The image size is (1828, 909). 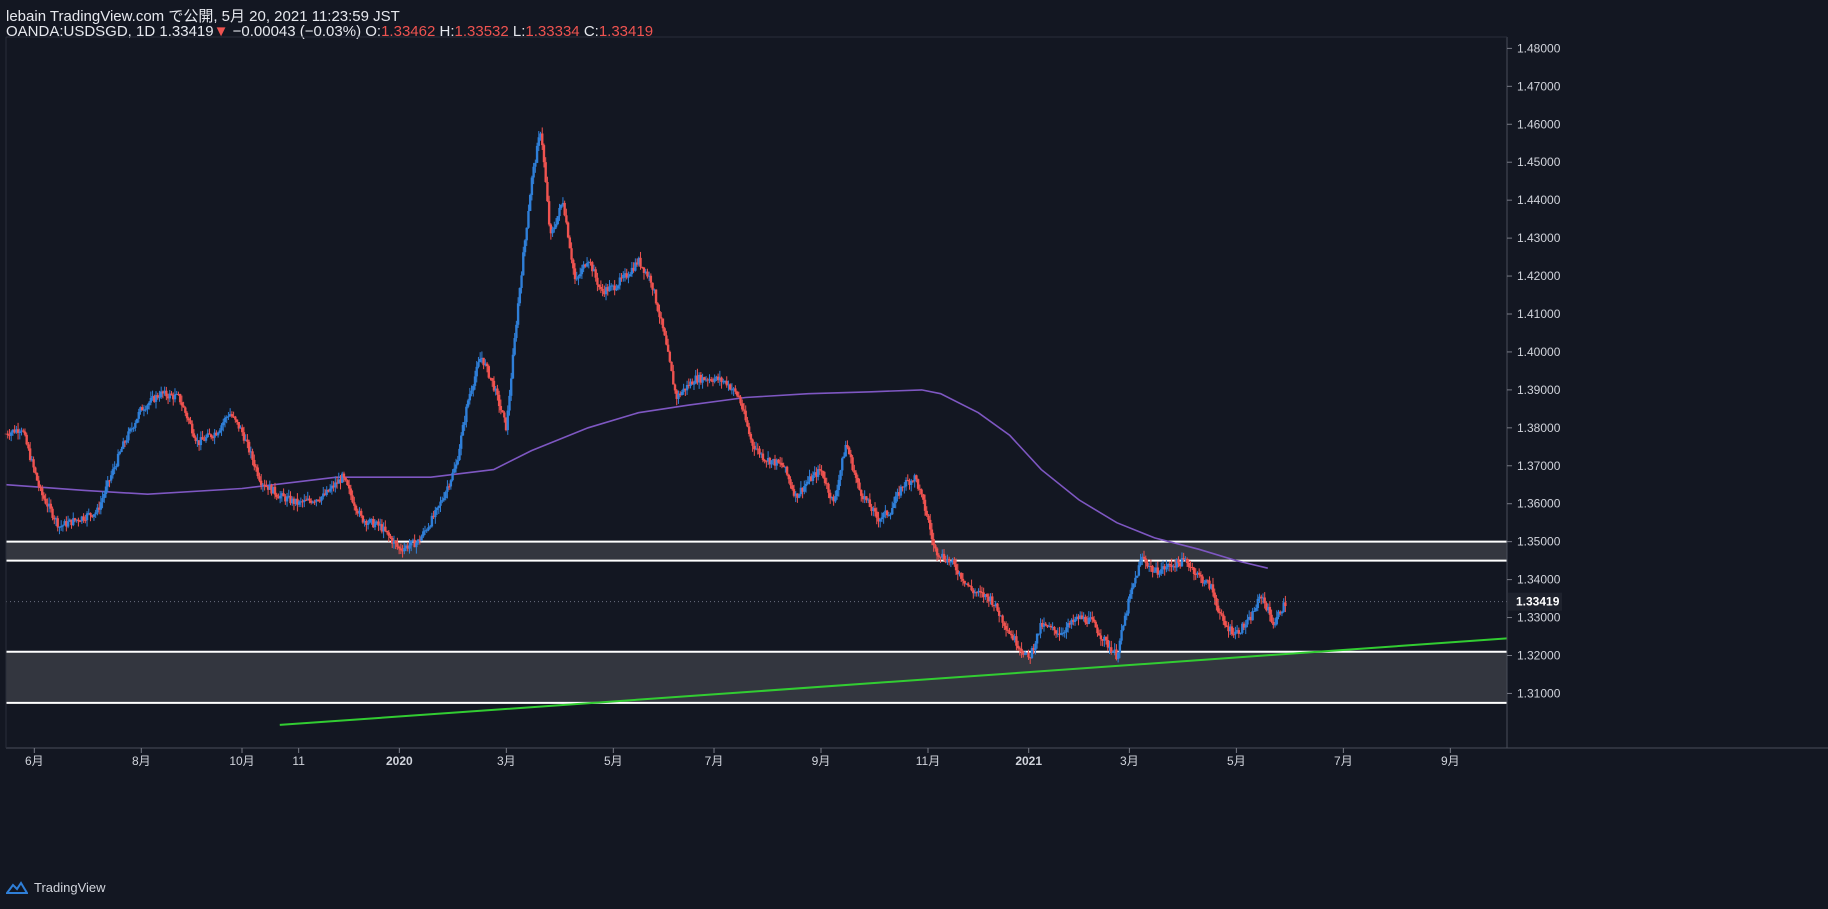 I want to click on price-tick-label: 1.37000, so click(x=1539, y=466).